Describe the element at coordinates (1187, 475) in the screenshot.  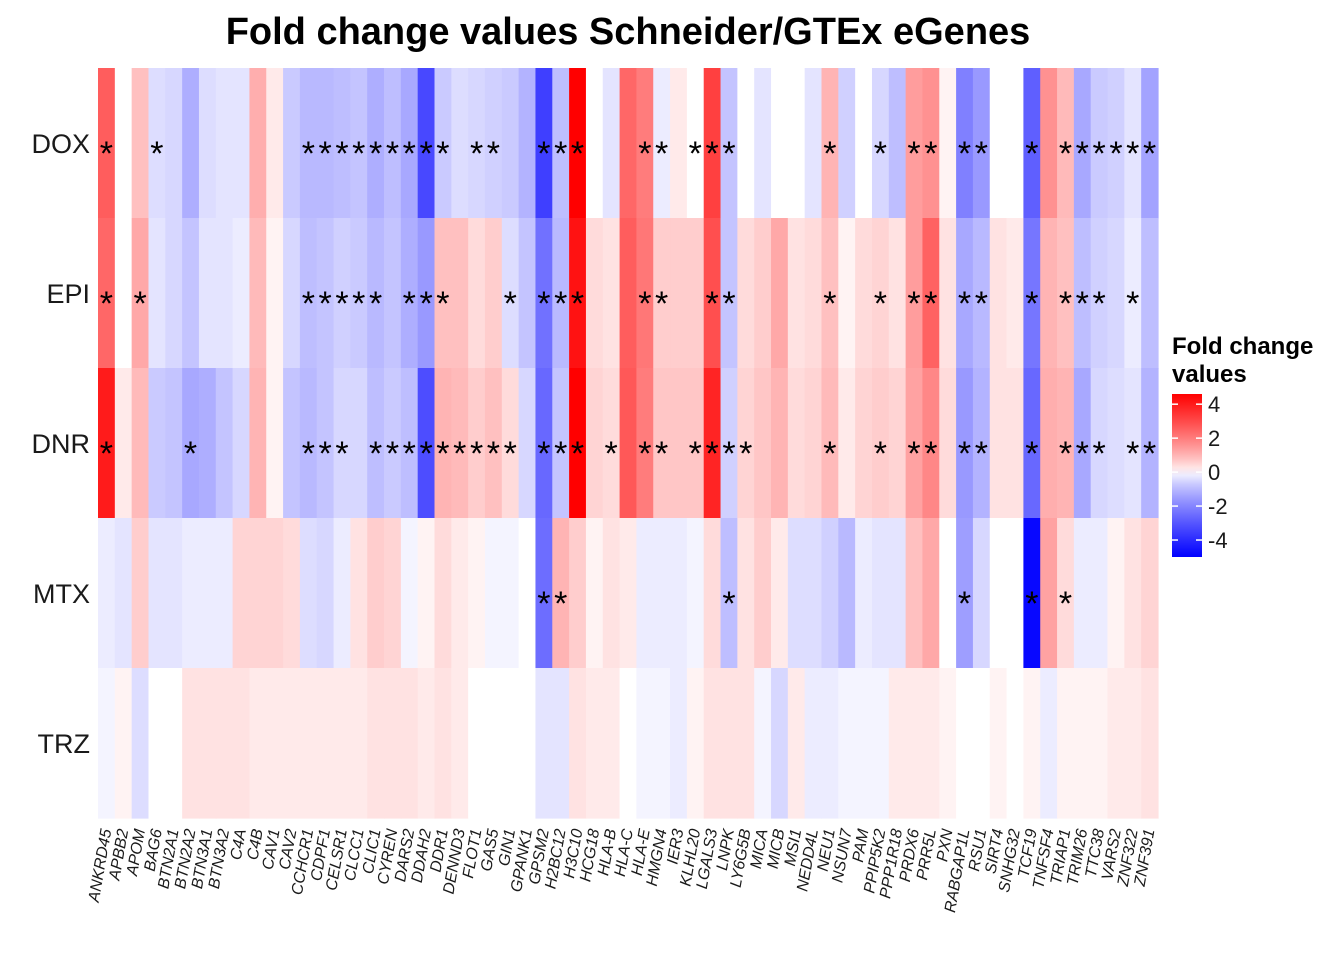
I see `legend-colorbar` at that location.